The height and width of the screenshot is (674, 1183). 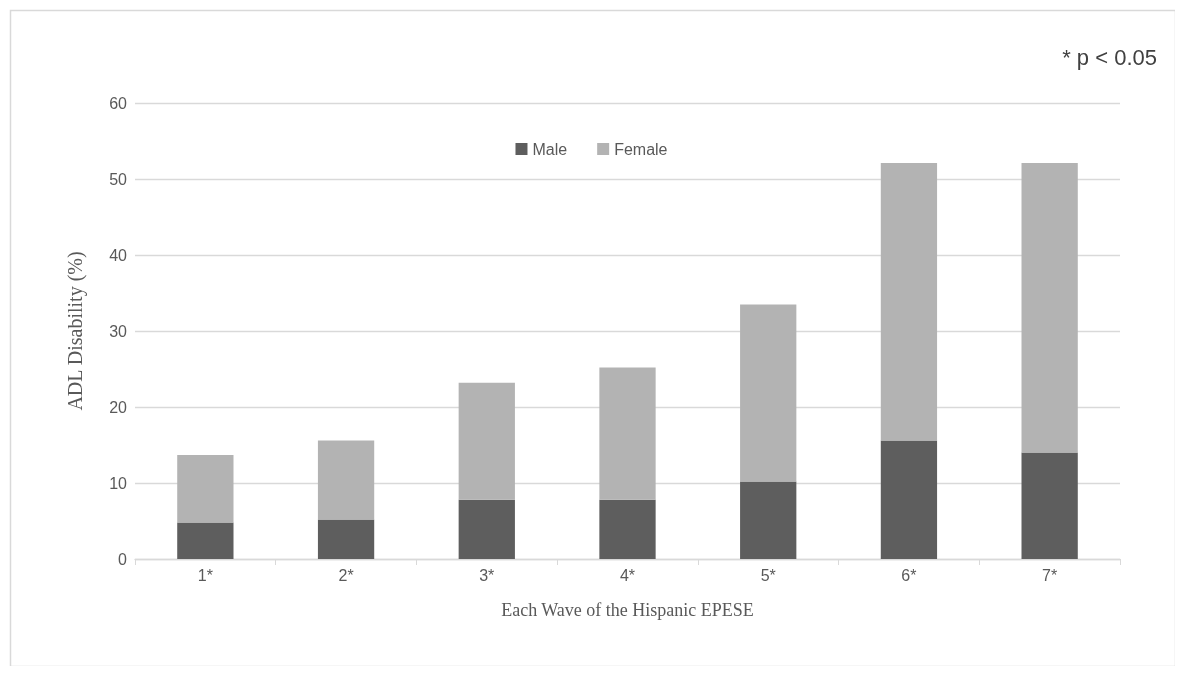 What do you see at coordinates (346, 575) in the screenshot?
I see `x-tick-label: 2*` at bounding box center [346, 575].